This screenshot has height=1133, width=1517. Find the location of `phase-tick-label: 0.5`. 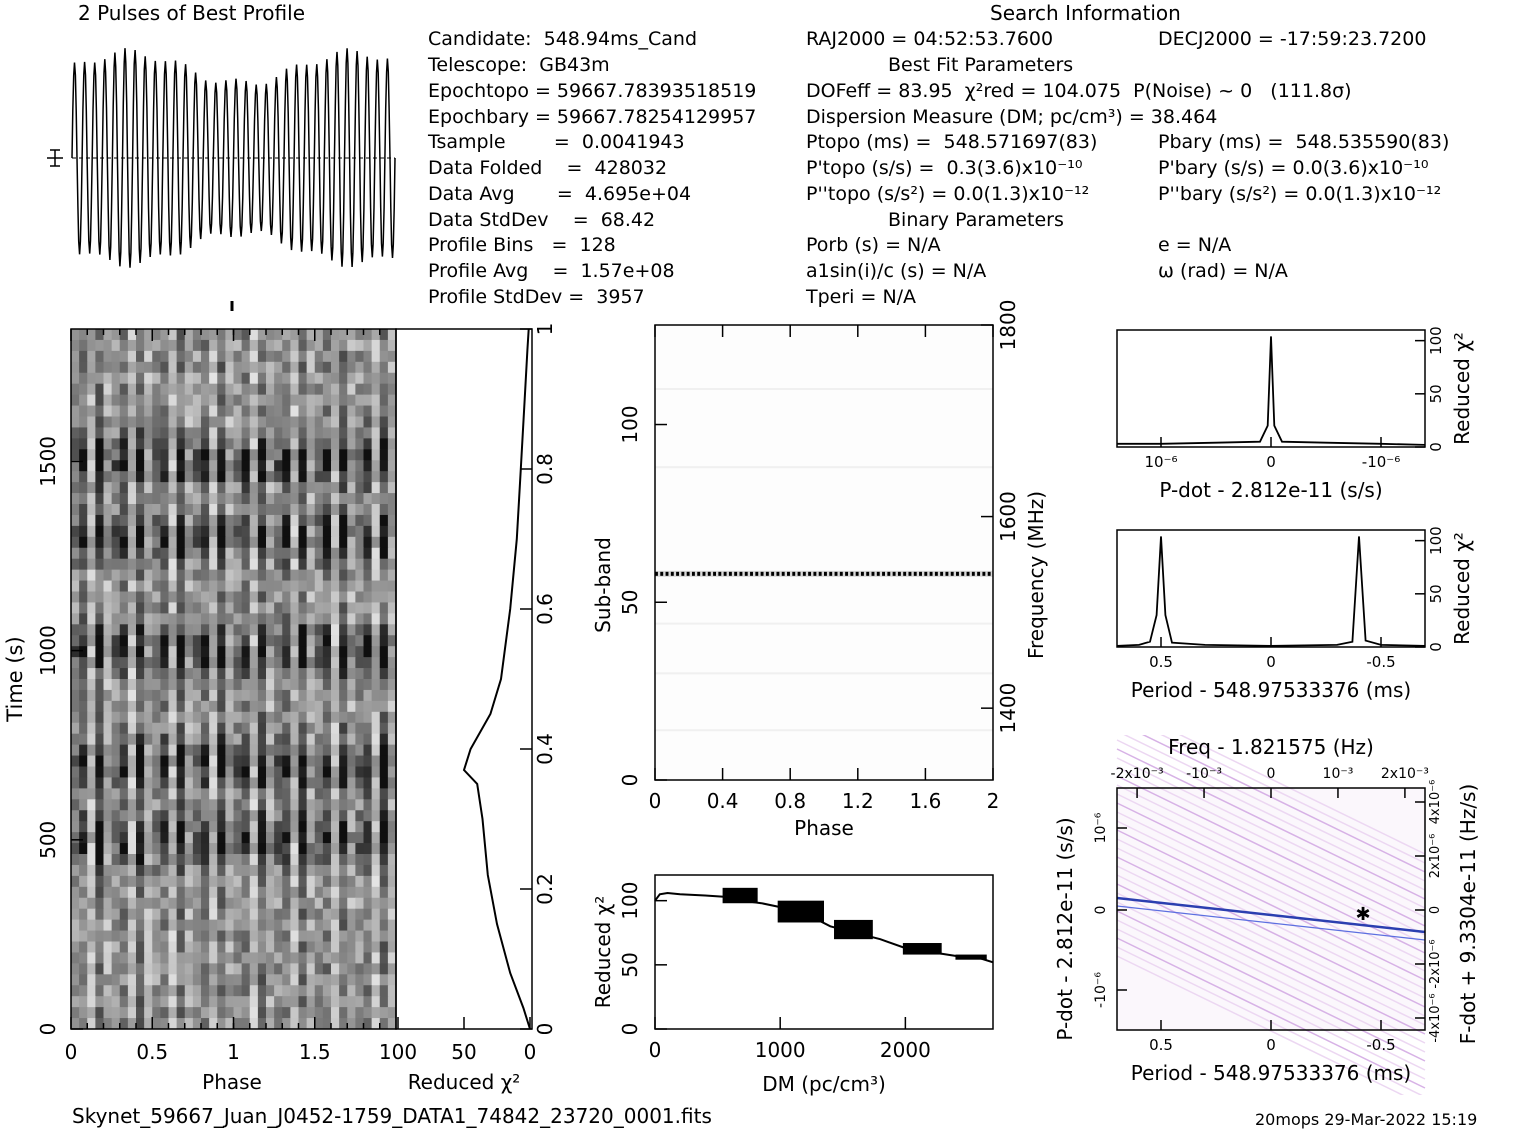

phase-tick-label: 0.5 is located at coordinates (152, 1052).